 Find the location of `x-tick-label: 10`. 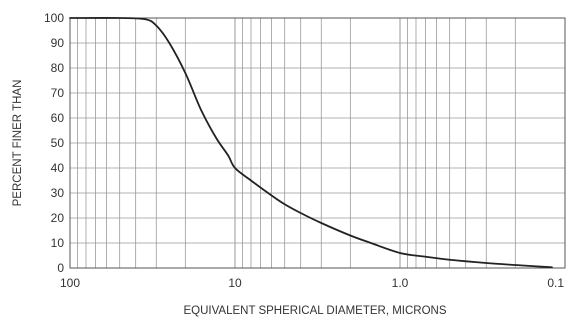

x-tick-label: 10 is located at coordinates (235, 283).